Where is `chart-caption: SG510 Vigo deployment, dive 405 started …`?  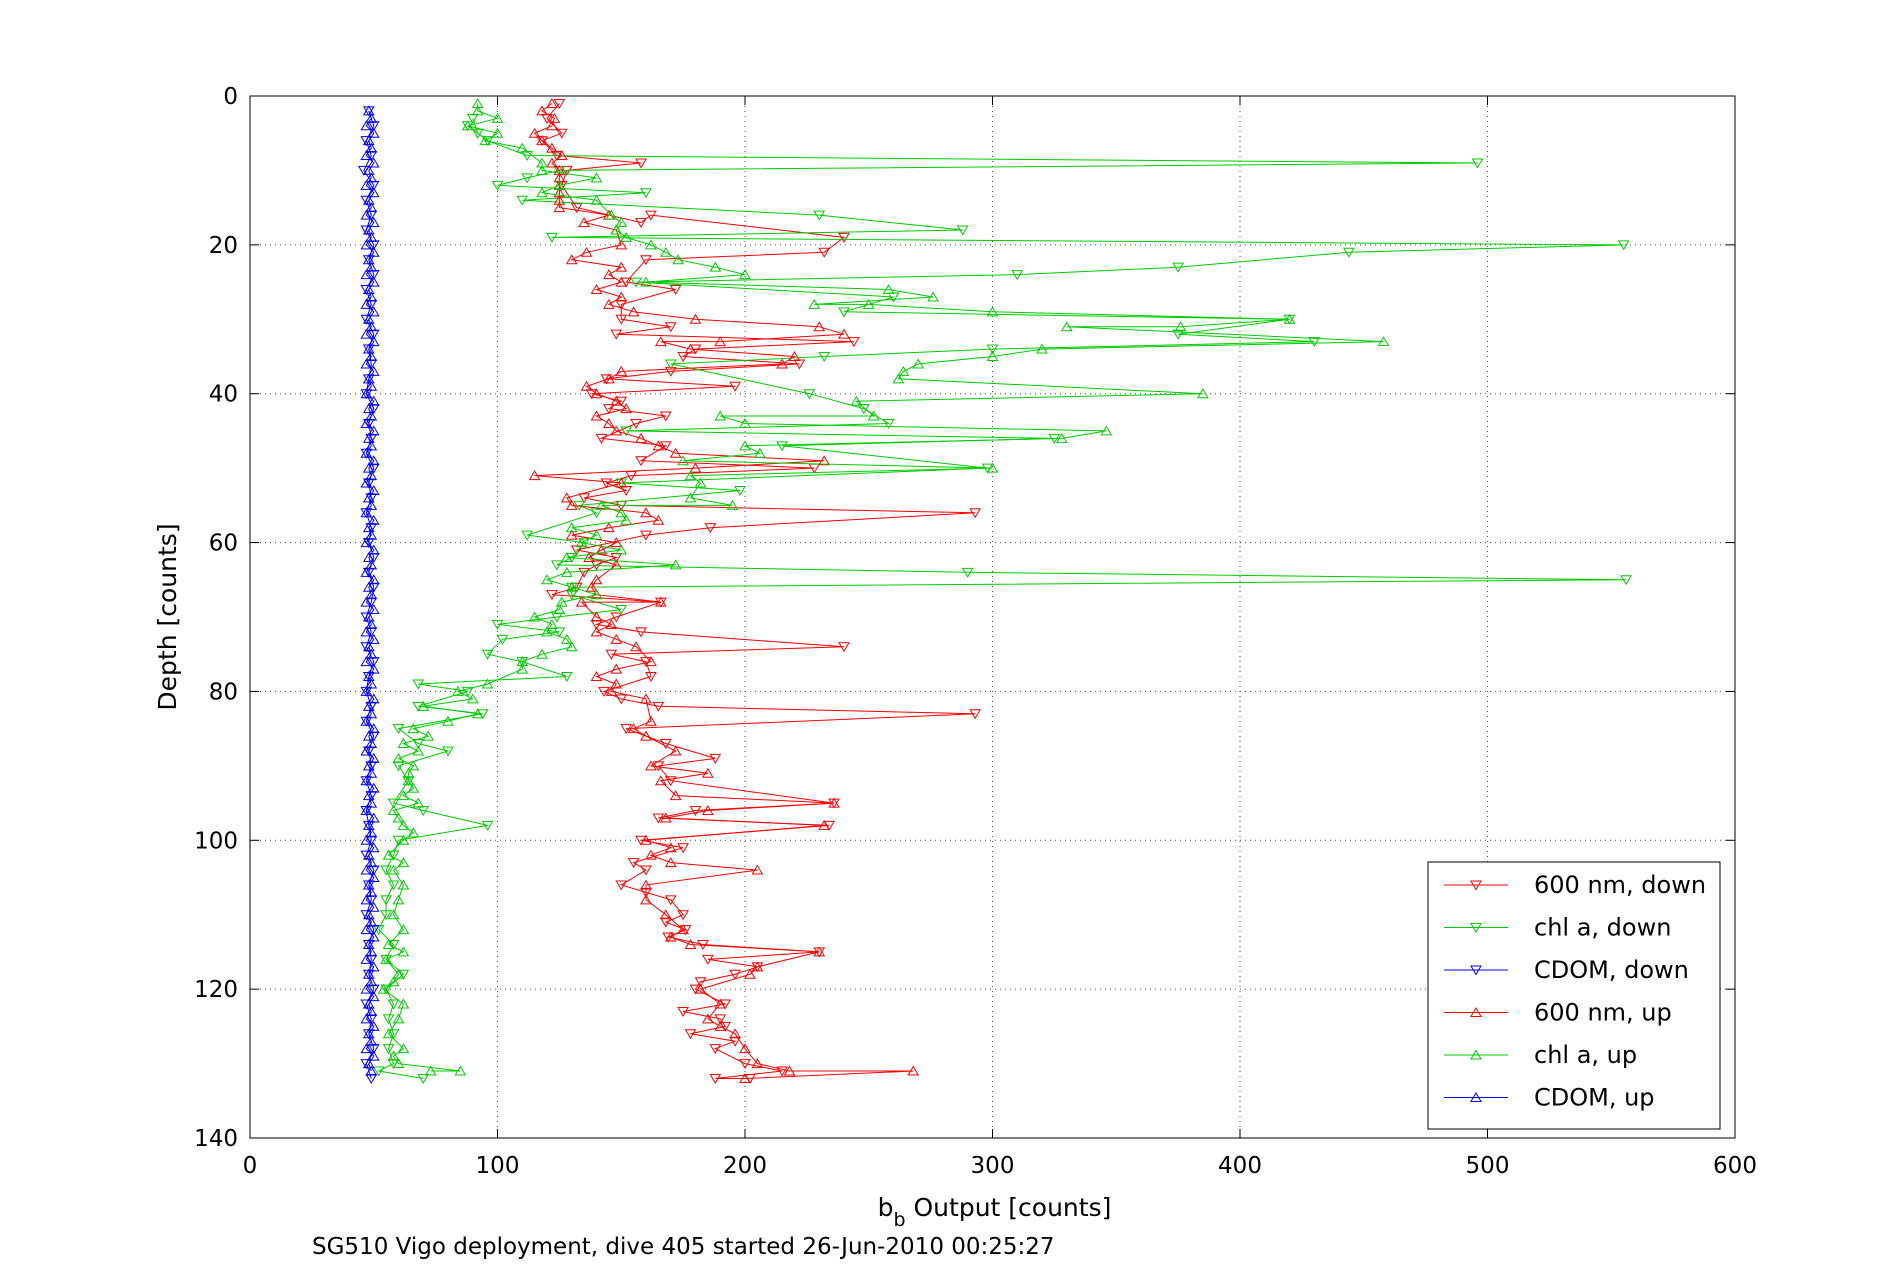
chart-caption: SG510 Vigo deployment, dive 405 started … is located at coordinates (683, 1247).